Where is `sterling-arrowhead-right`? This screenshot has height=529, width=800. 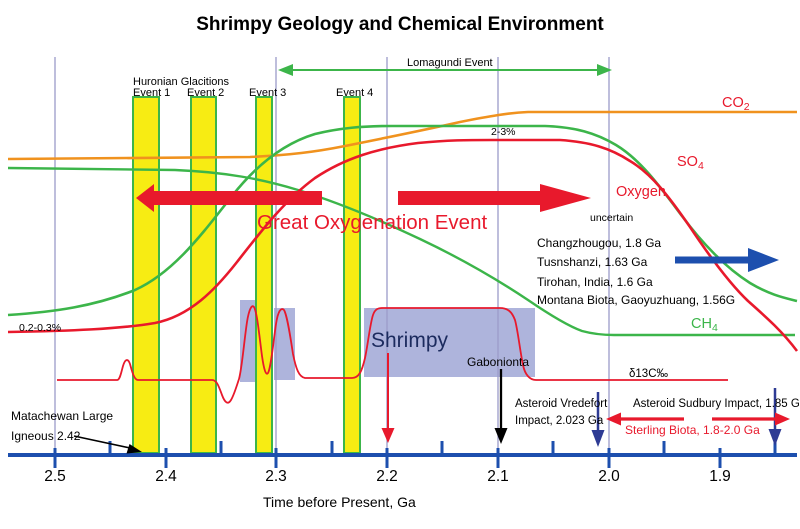 sterling-arrowhead-right is located at coordinates (782, 419).